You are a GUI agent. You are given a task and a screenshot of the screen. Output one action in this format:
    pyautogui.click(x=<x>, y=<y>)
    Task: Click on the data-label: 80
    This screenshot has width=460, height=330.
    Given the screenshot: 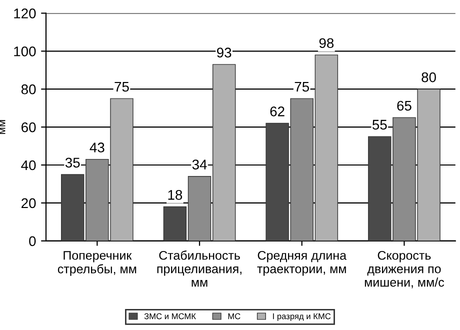 What is the action you would take?
    pyautogui.click(x=429, y=77)
    